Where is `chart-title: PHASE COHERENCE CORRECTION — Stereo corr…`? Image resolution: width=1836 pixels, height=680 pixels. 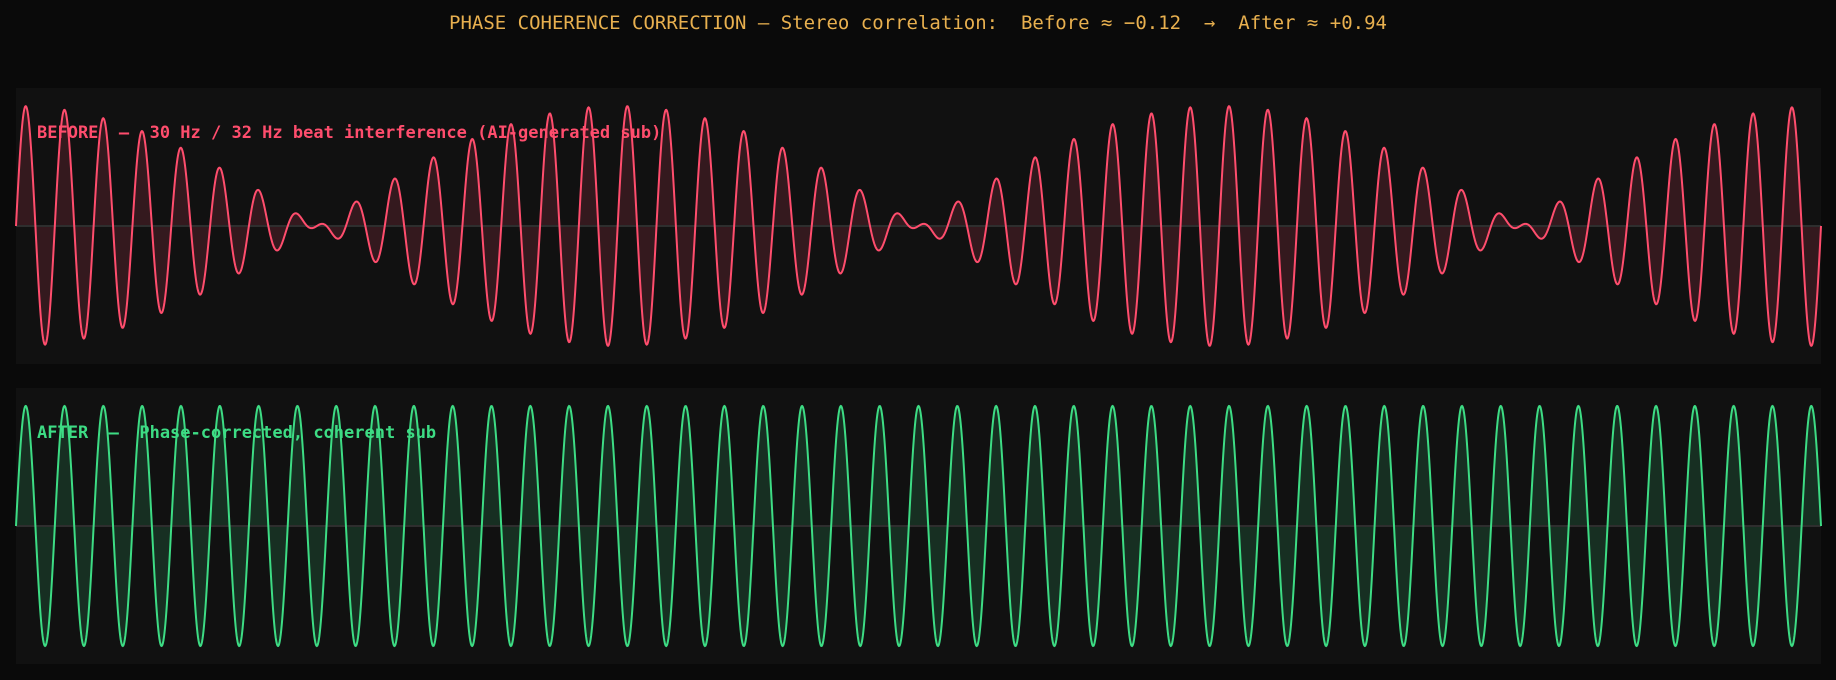 chart-title: PHASE COHERENCE CORRECTION — Stereo corr… is located at coordinates (918, 23).